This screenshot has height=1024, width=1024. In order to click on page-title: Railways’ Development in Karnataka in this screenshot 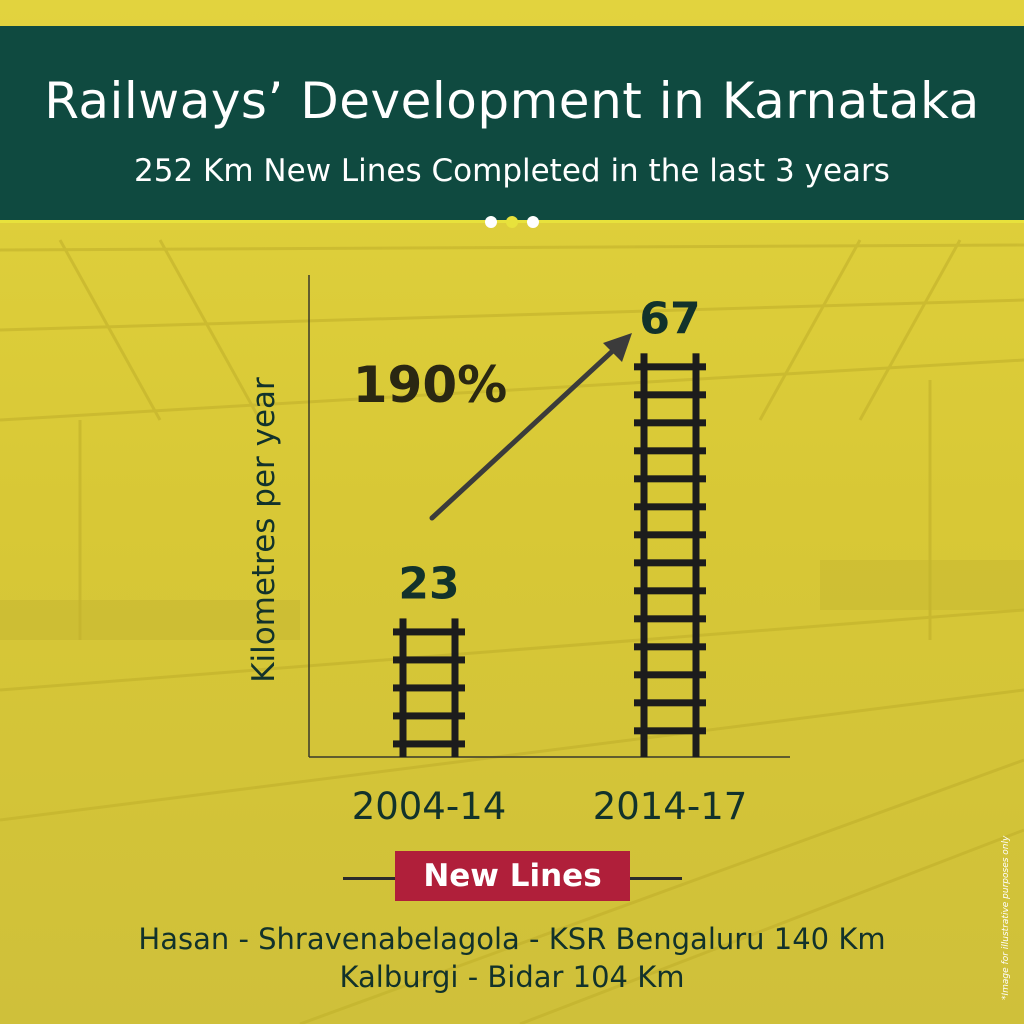, I will do `click(512, 101)`.